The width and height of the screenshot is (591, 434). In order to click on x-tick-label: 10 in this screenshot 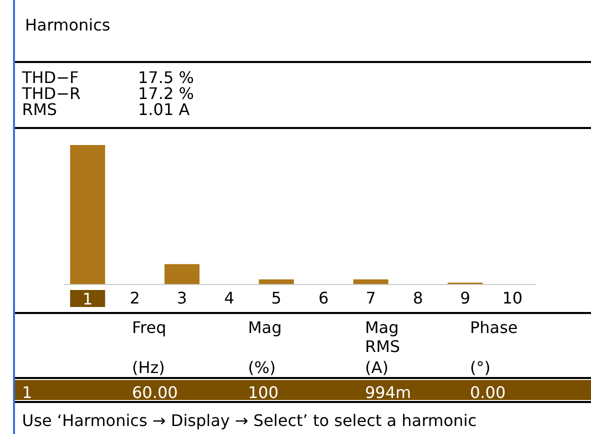, I will do `click(512, 298)`.